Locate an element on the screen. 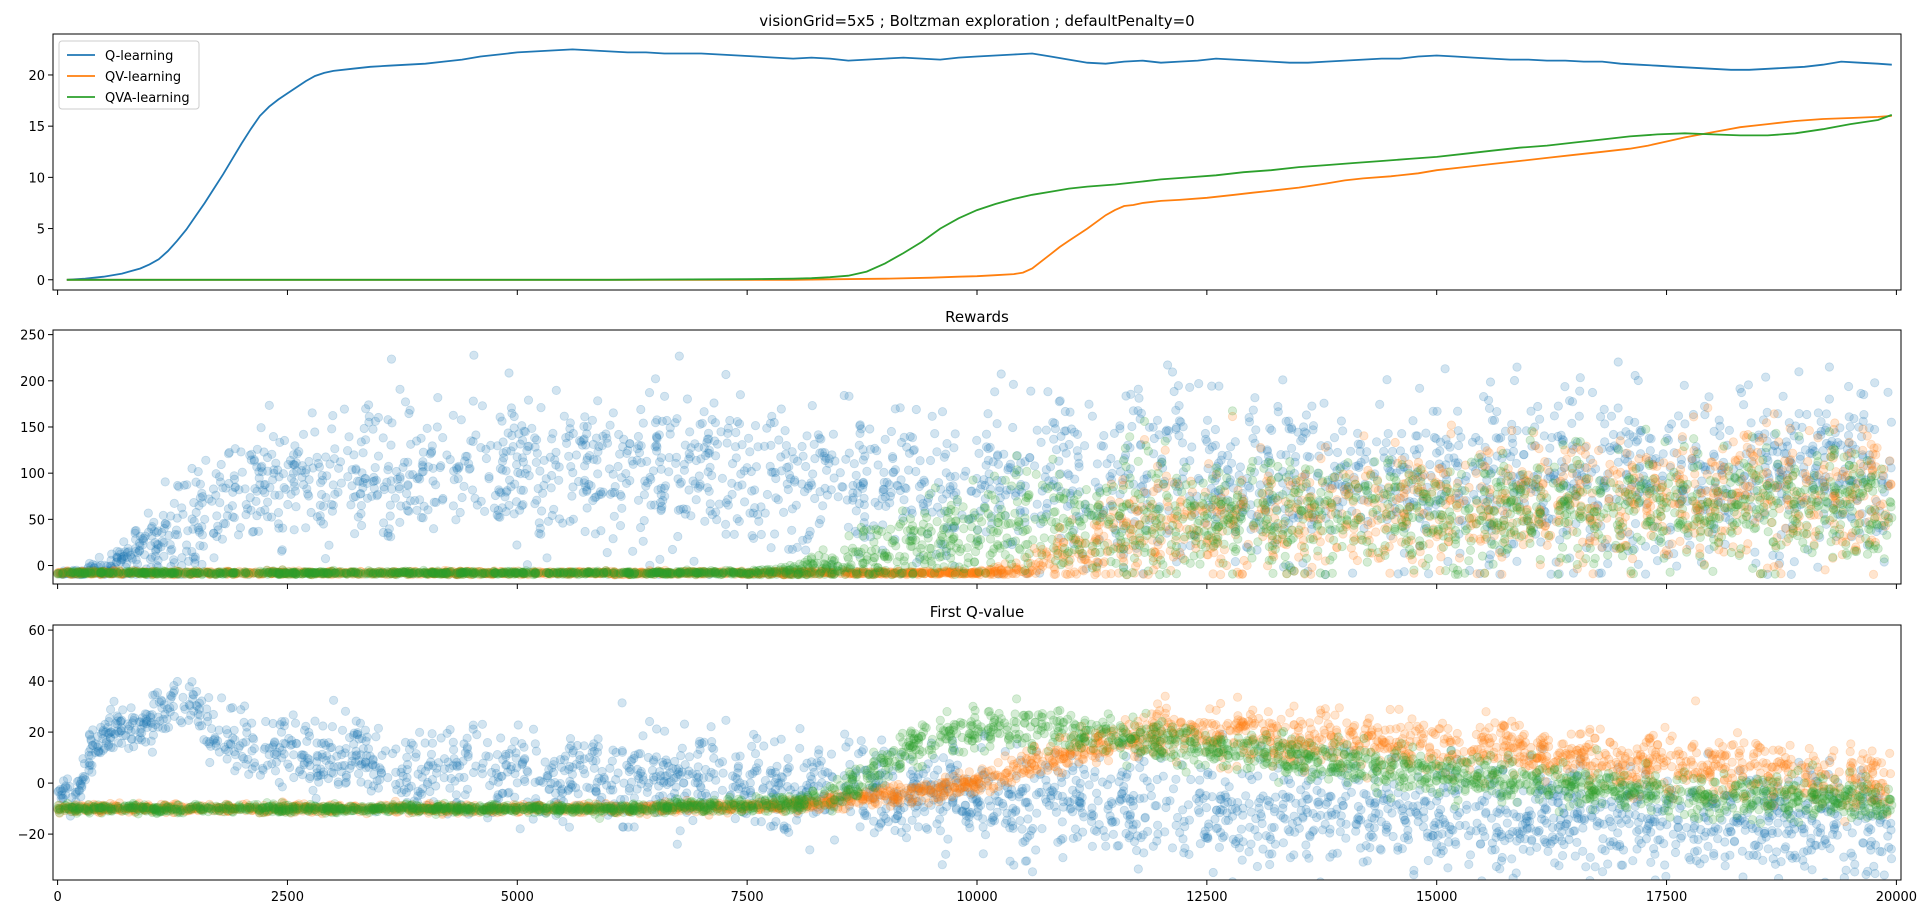  legend-label: Q-learning is located at coordinates (139, 56).